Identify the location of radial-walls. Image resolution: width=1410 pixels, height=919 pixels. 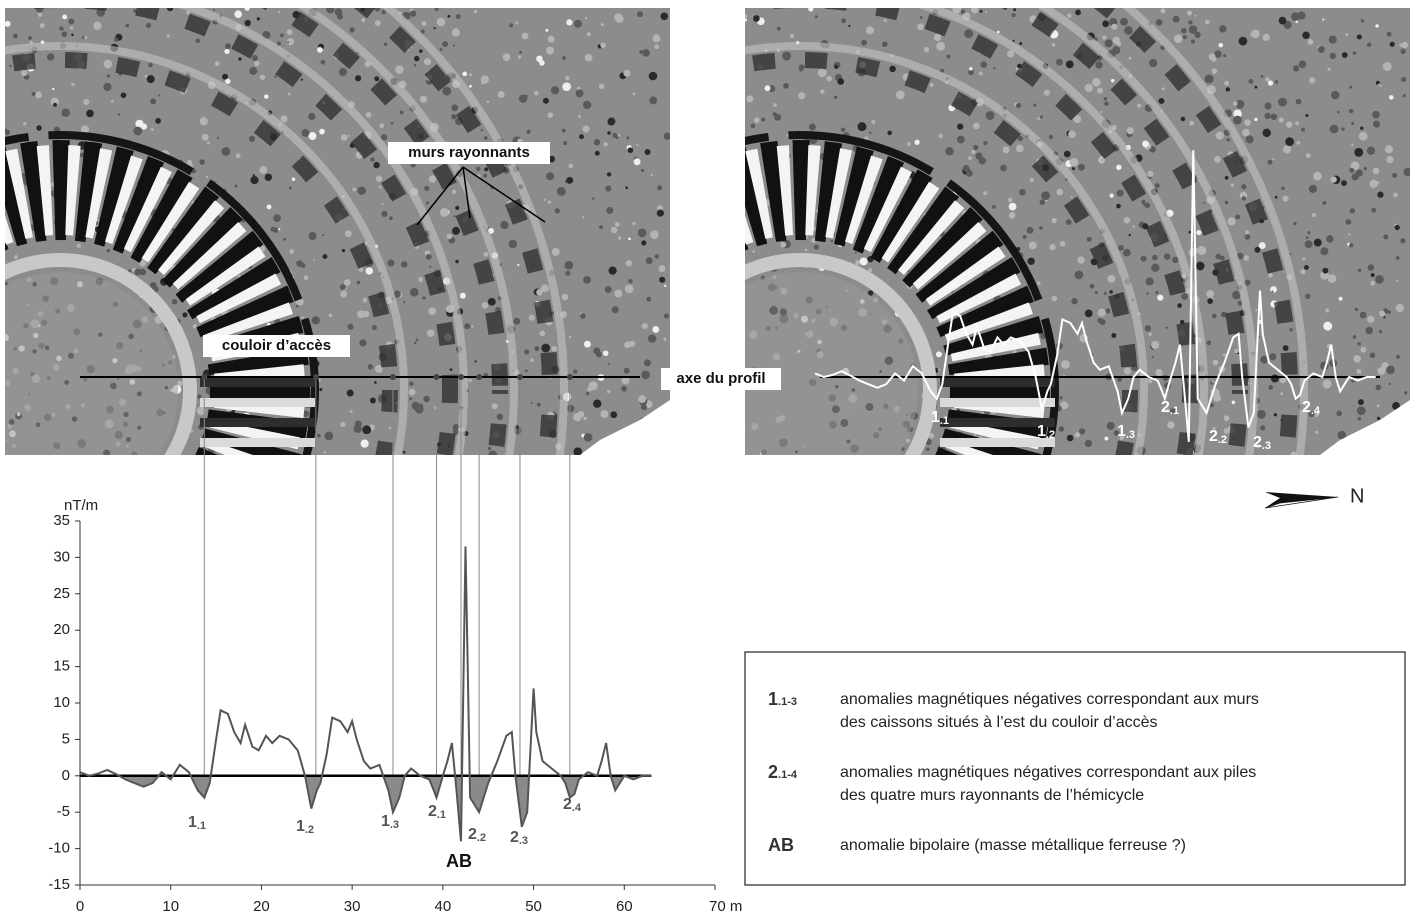
(157, 297).